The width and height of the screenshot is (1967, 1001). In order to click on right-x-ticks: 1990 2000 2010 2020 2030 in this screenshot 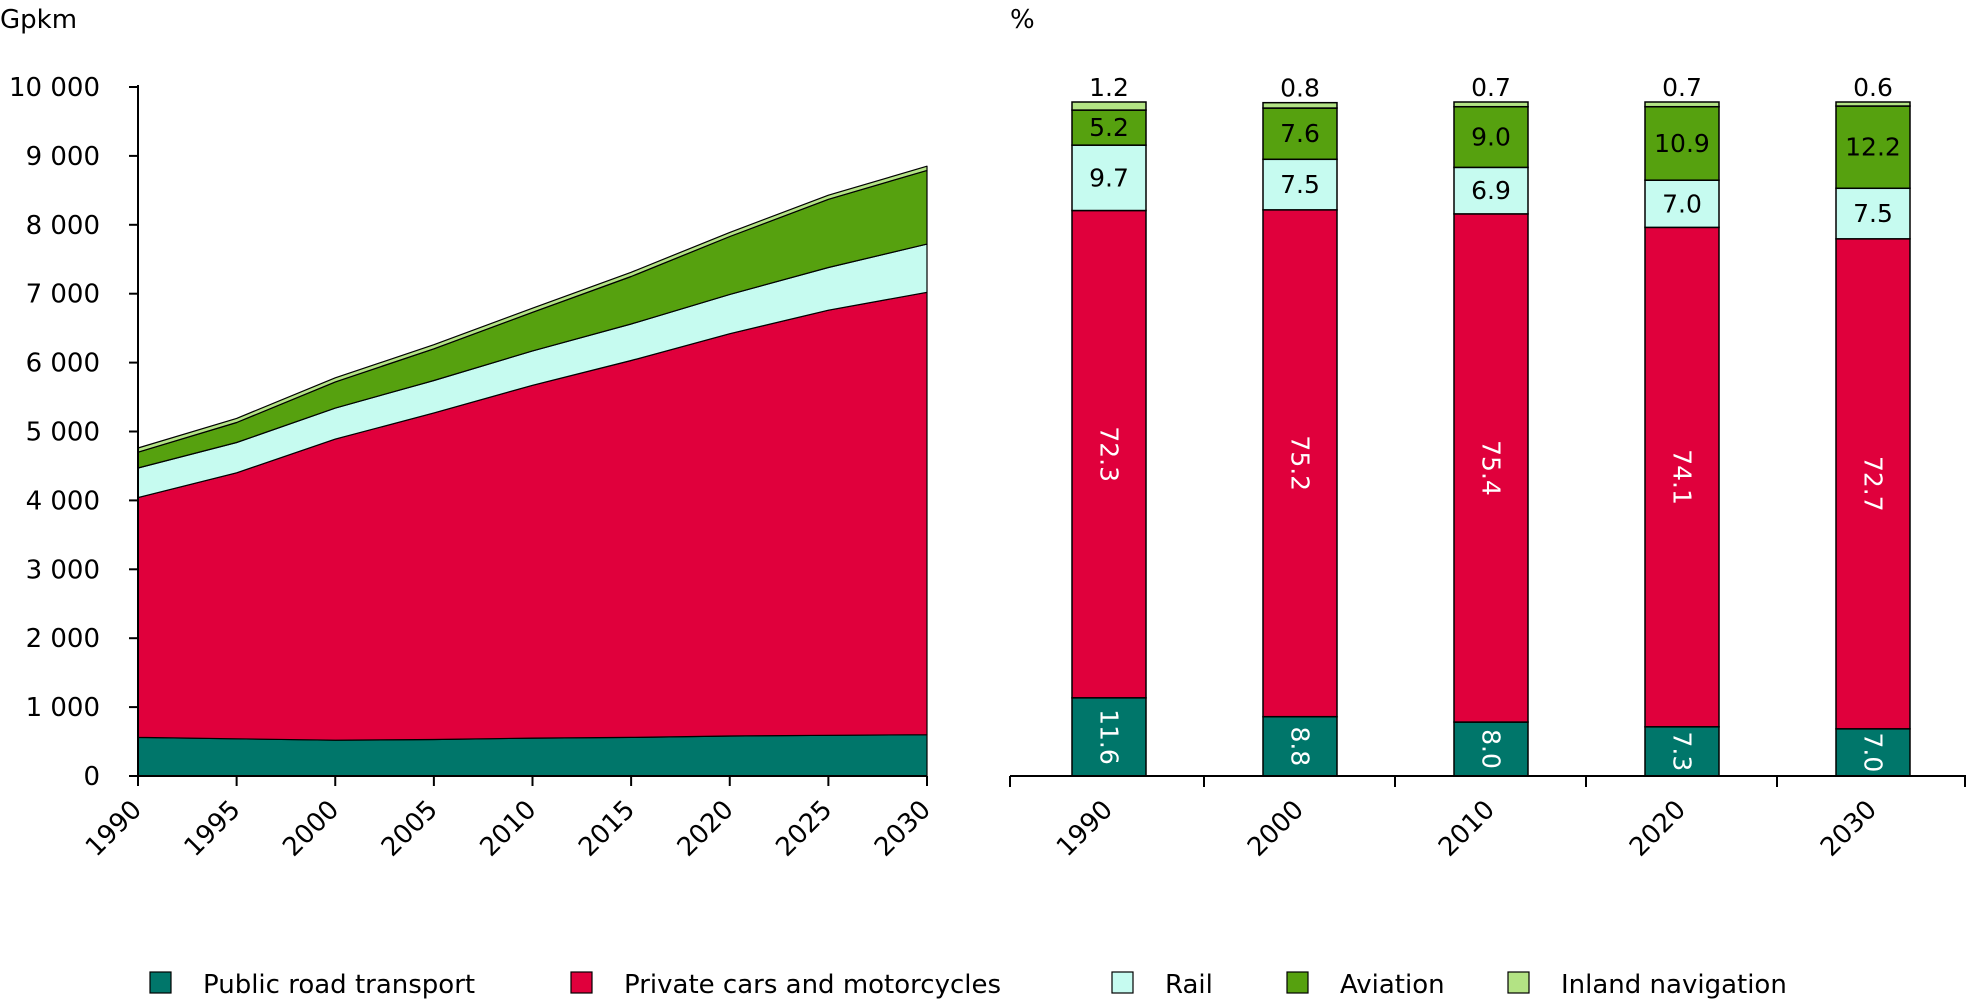, I will do `click(1487, 819)`.